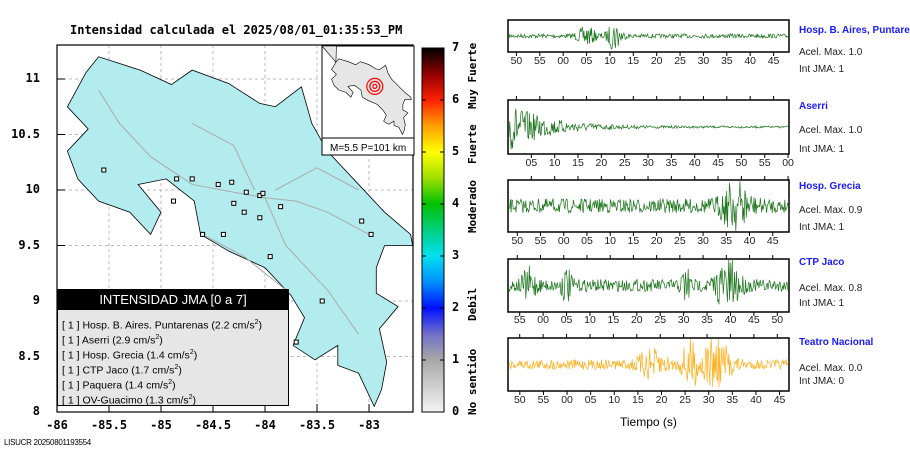 This screenshot has height=460, width=910. Describe the element at coordinates (648, 364) in the screenshot. I see `waveform-panel` at that location.